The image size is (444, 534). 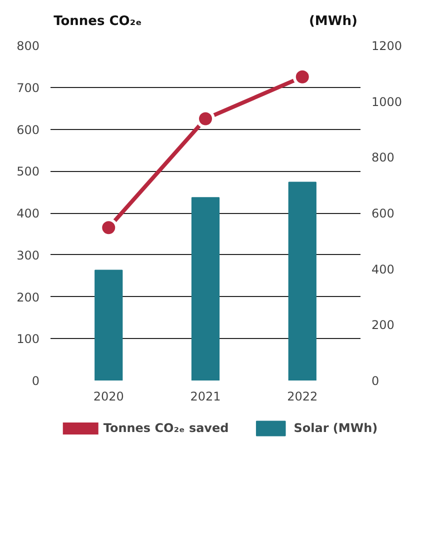 What do you see at coordinates (28, 213) in the screenshot?
I see `y-tick-label: 400` at bounding box center [28, 213].